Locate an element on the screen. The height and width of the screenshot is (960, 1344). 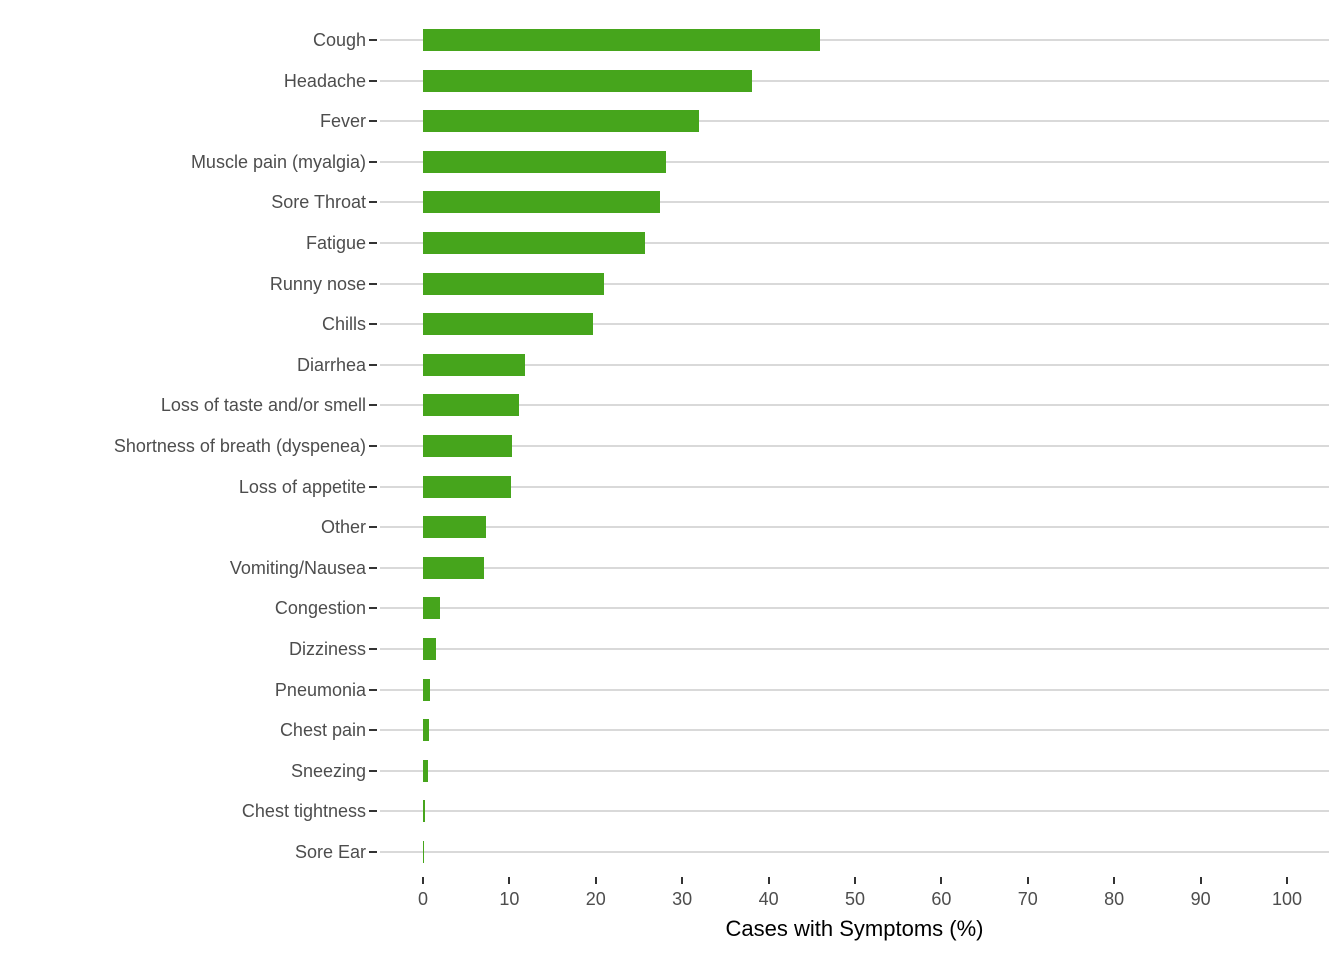
y-axis-label: Sore Throat is located at coordinates (318, 202).